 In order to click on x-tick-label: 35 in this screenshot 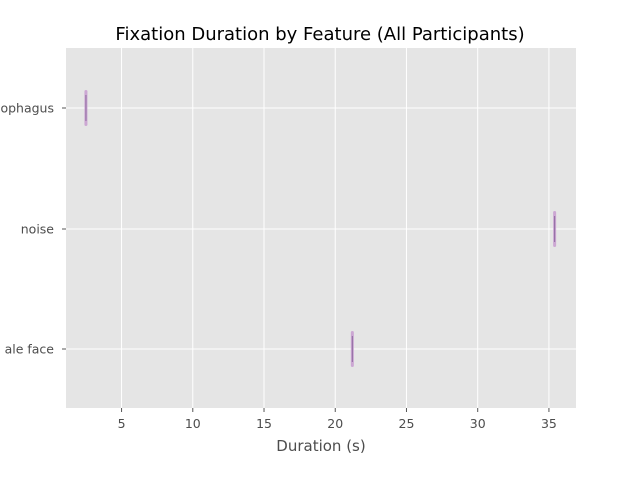, I will do `click(549, 423)`.